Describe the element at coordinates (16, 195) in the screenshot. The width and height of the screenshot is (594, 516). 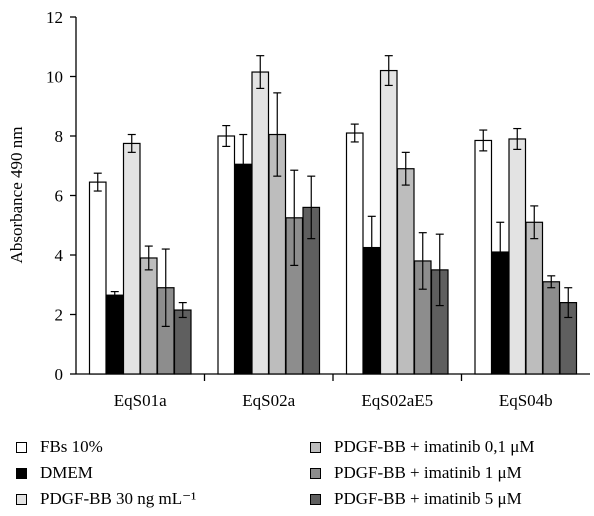
I see `y-axis-label: Absorbance 490 nm` at that location.